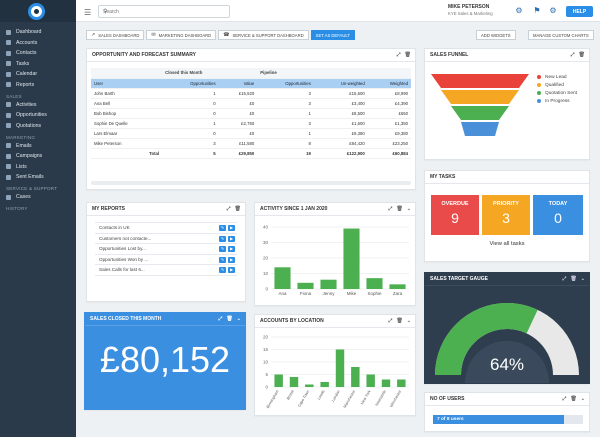  Describe the element at coordinates (558, 215) in the screenshot. I see `today-tile: TODAY 0` at that location.